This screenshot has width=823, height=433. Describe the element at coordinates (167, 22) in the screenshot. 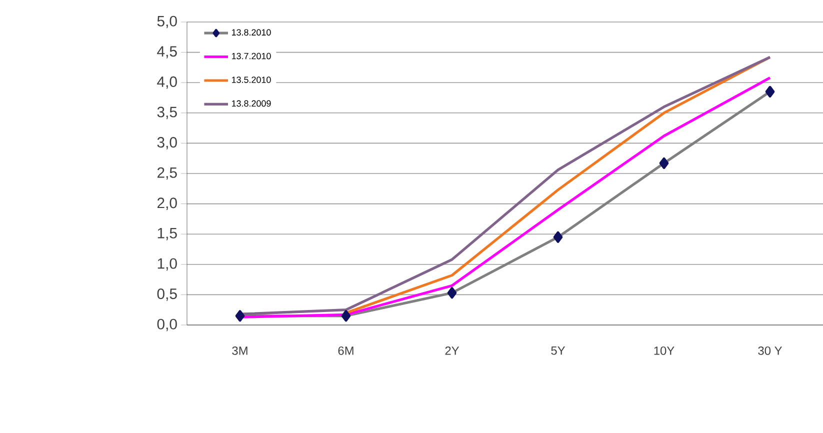

I see `y-tick-label: 5,0` at that location.